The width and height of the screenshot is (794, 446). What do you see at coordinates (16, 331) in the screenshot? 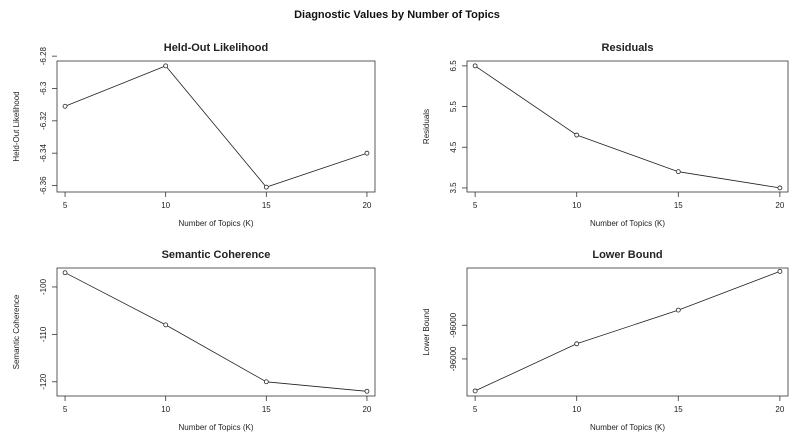
I see `y-axis-label: Semantic Coherence` at bounding box center [16, 331].